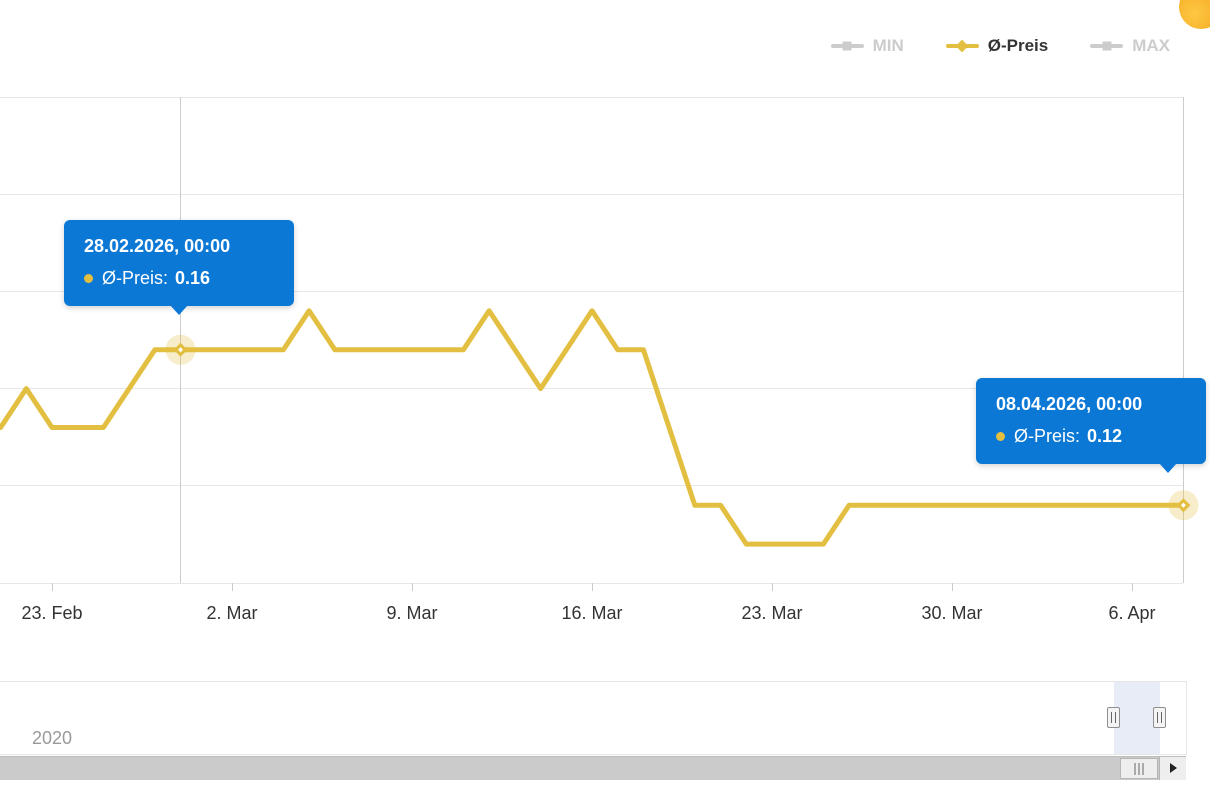 The height and width of the screenshot is (812, 1210). I want to click on legend-item-avg-price: Ø-Preis, so click(997, 46).